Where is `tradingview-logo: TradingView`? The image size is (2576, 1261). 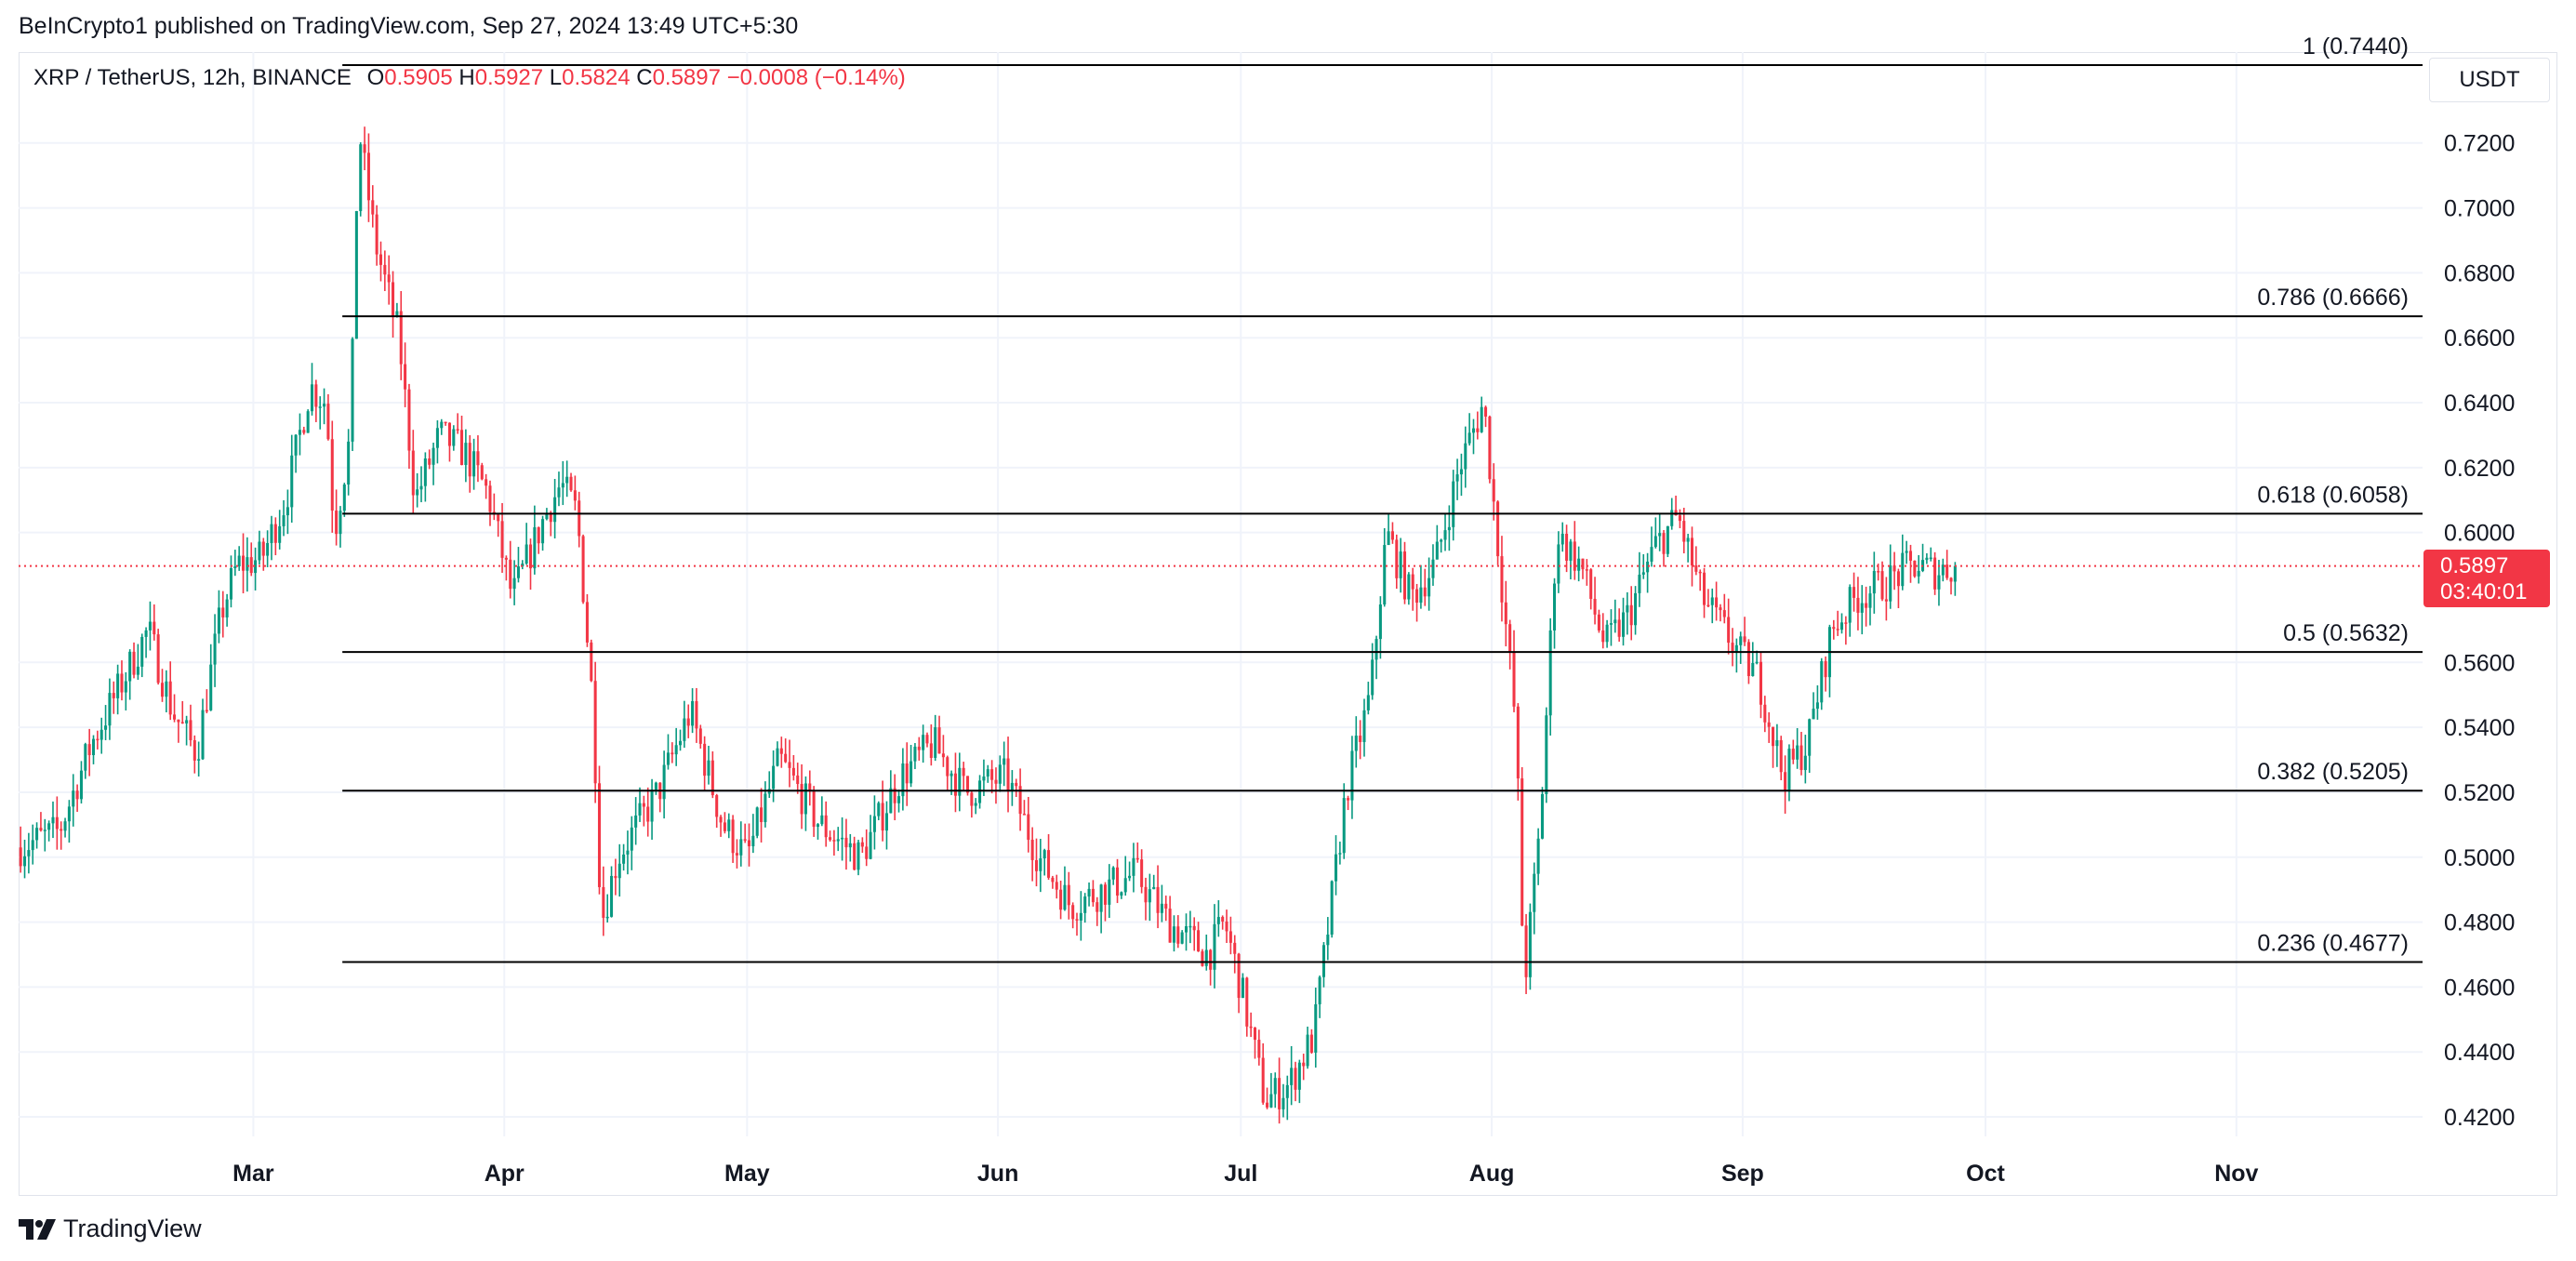 tradingview-logo: TradingView is located at coordinates (110, 1229).